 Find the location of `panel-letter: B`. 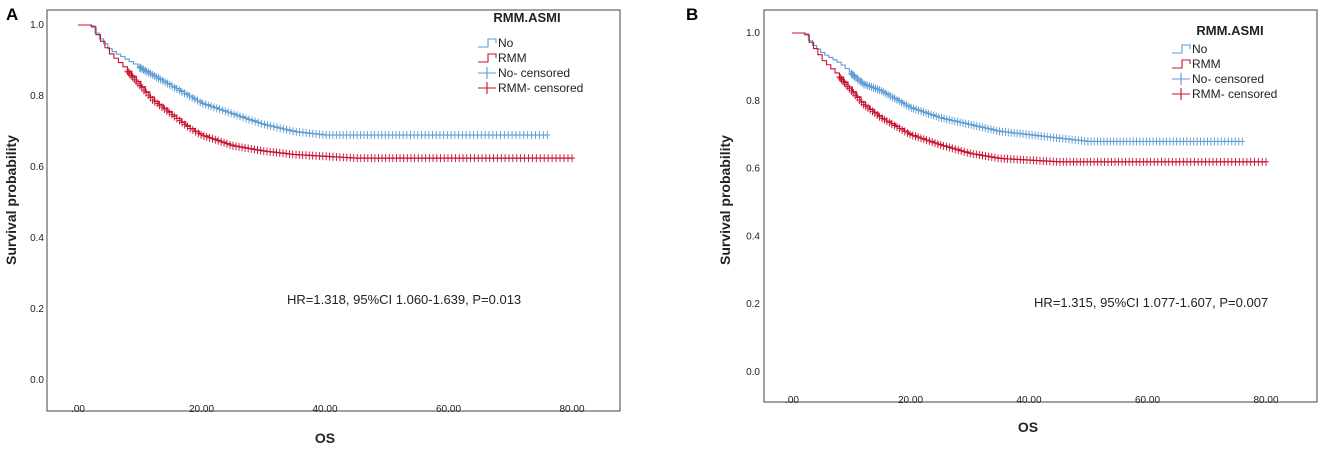

panel-letter: B is located at coordinates (692, 14).